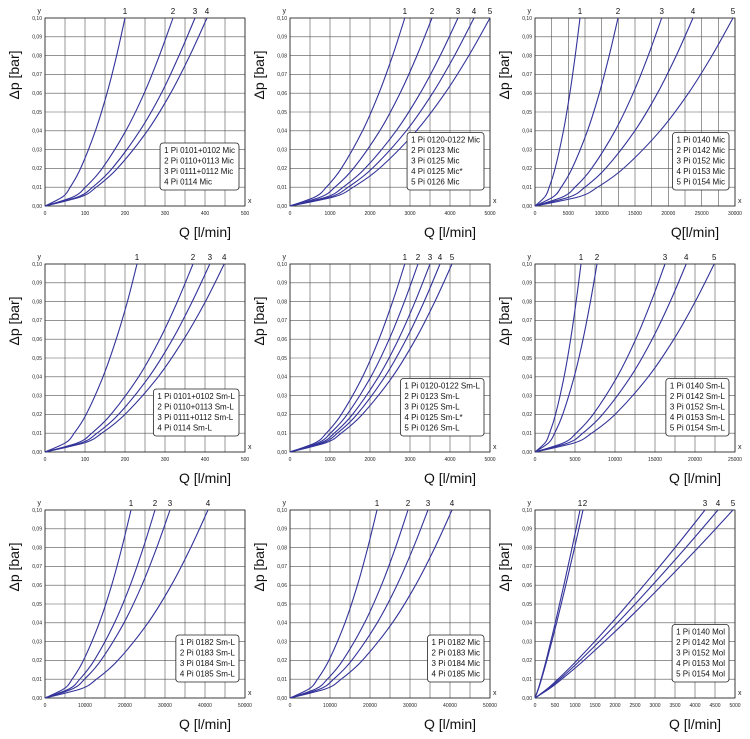 This screenshot has height=739, width=750. Describe the element at coordinates (199, 161) in the screenshot. I see `legend-entry: 2 Pi 0110+0113 Mic` at that location.